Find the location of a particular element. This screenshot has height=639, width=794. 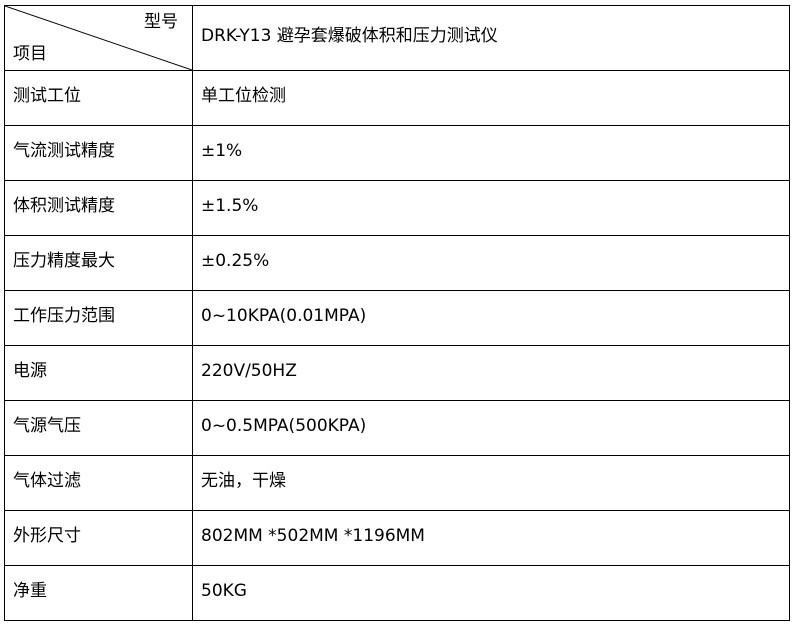

header-row: 型号 项目 DRK-Y13 避孕套爆破体积和压力测试仪 is located at coordinates (397, 38).